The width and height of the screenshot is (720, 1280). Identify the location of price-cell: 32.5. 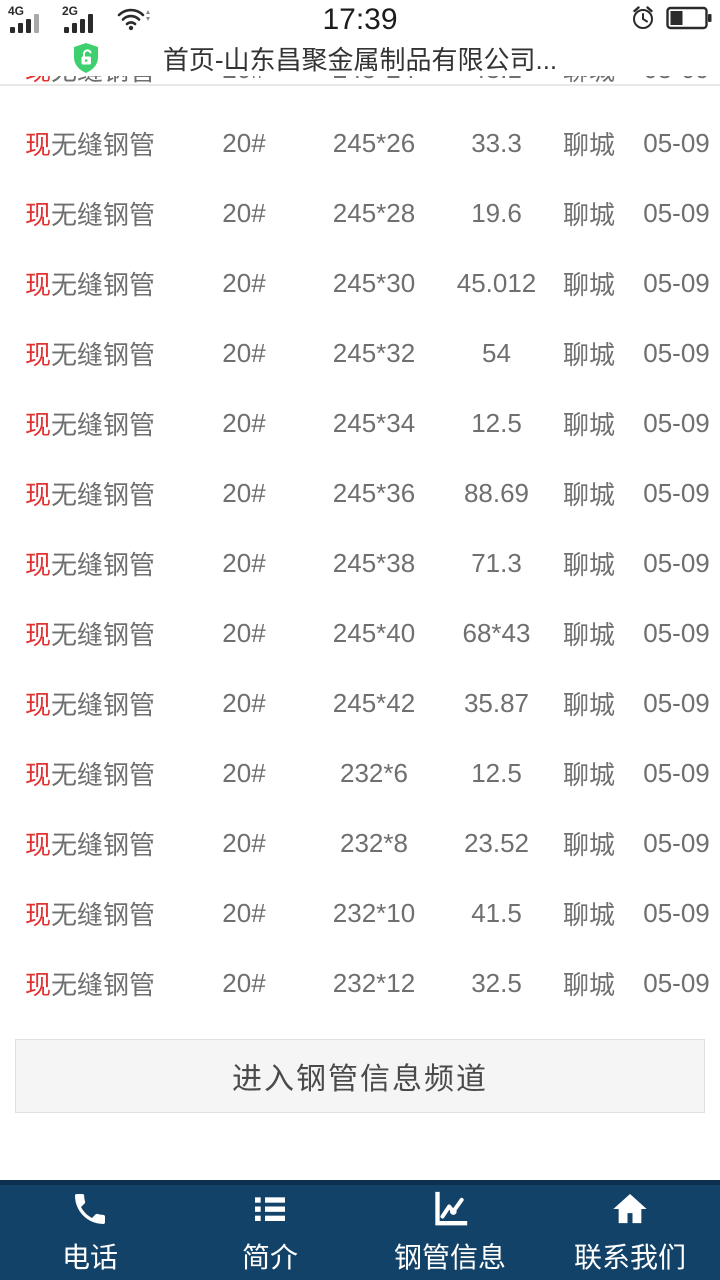
(496, 982).